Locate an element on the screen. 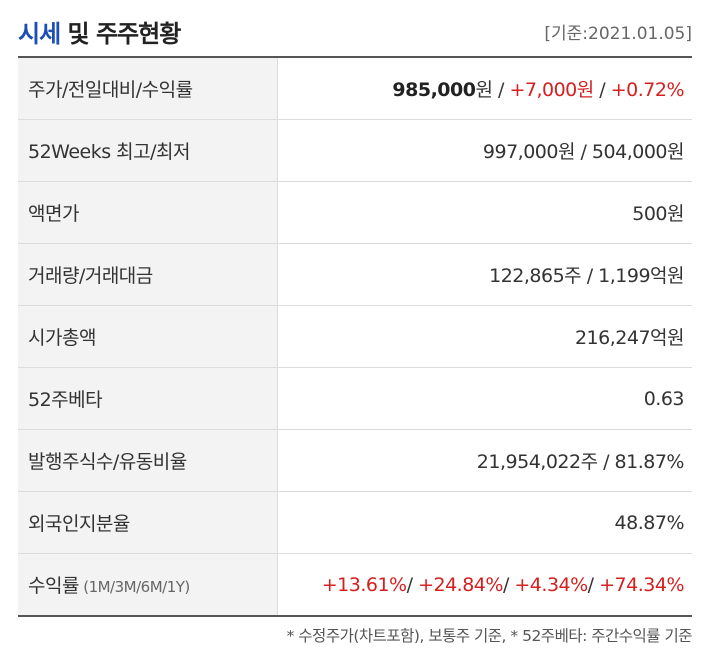 Image resolution: width=704 pixels, height=662 pixels. table-row-foreign-ownership: 외국인지분율 48.87% is located at coordinates (355, 522).